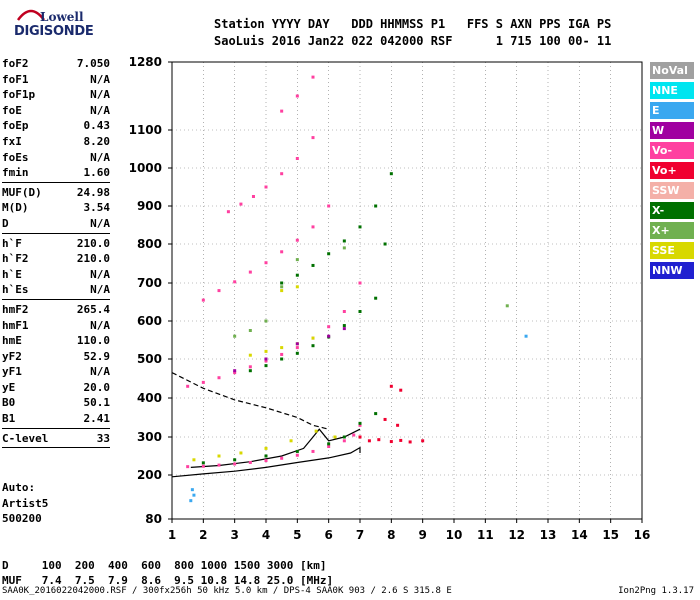  Describe the element at coordinates (149, 283) in the screenshot. I see `y-tick-label: 700` at that location.